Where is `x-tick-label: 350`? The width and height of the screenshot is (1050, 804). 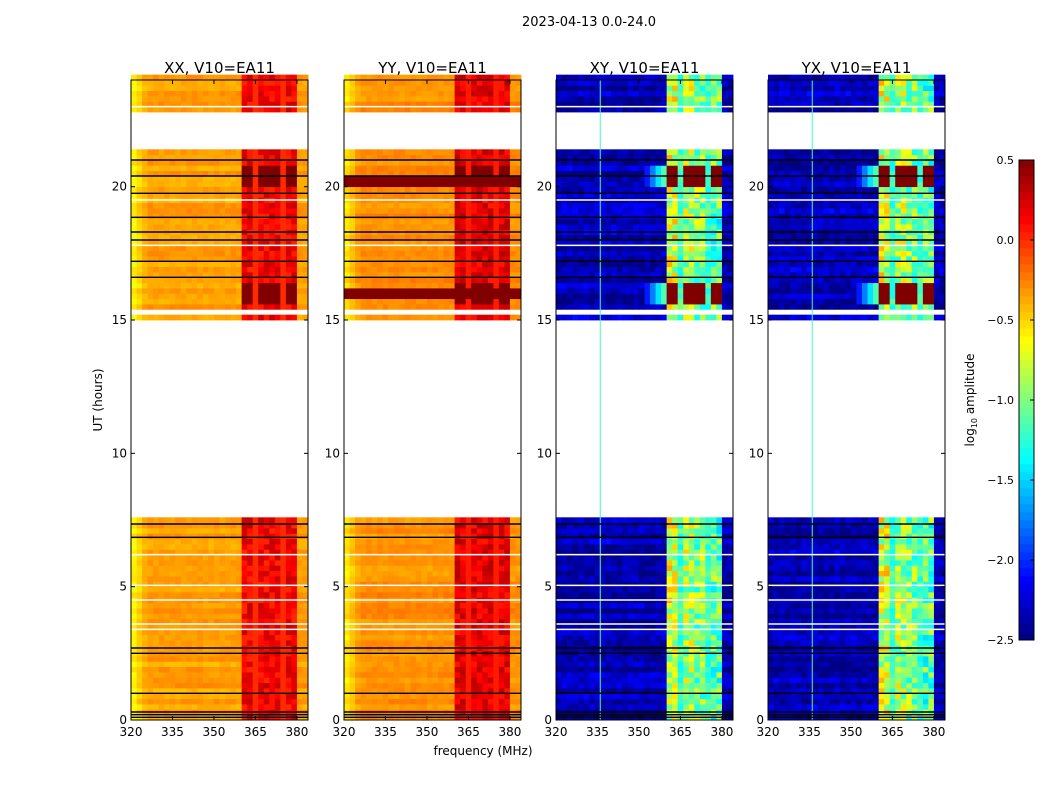 x-tick-label: 350 is located at coordinates (214, 732).